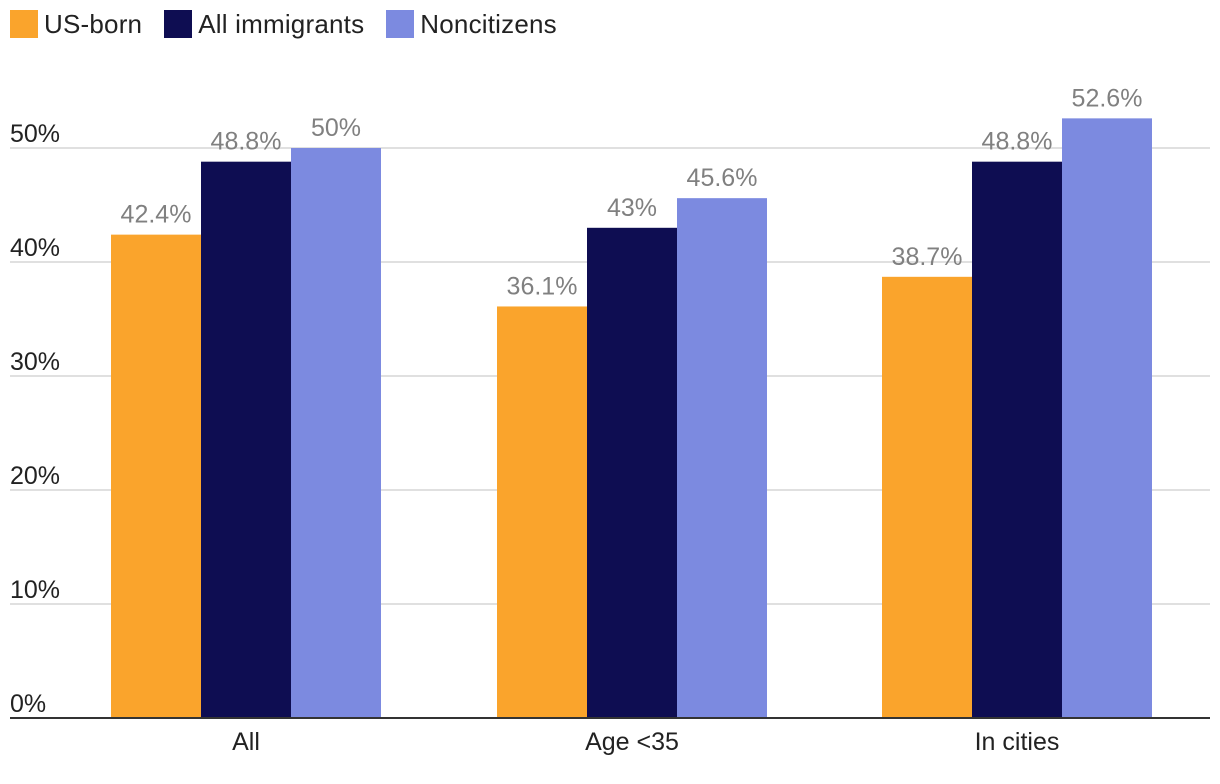 This screenshot has width=1220, height=784. Describe the element at coordinates (93, 23) in the screenshot. I see `legend-label-us-born: US-born` at that location.